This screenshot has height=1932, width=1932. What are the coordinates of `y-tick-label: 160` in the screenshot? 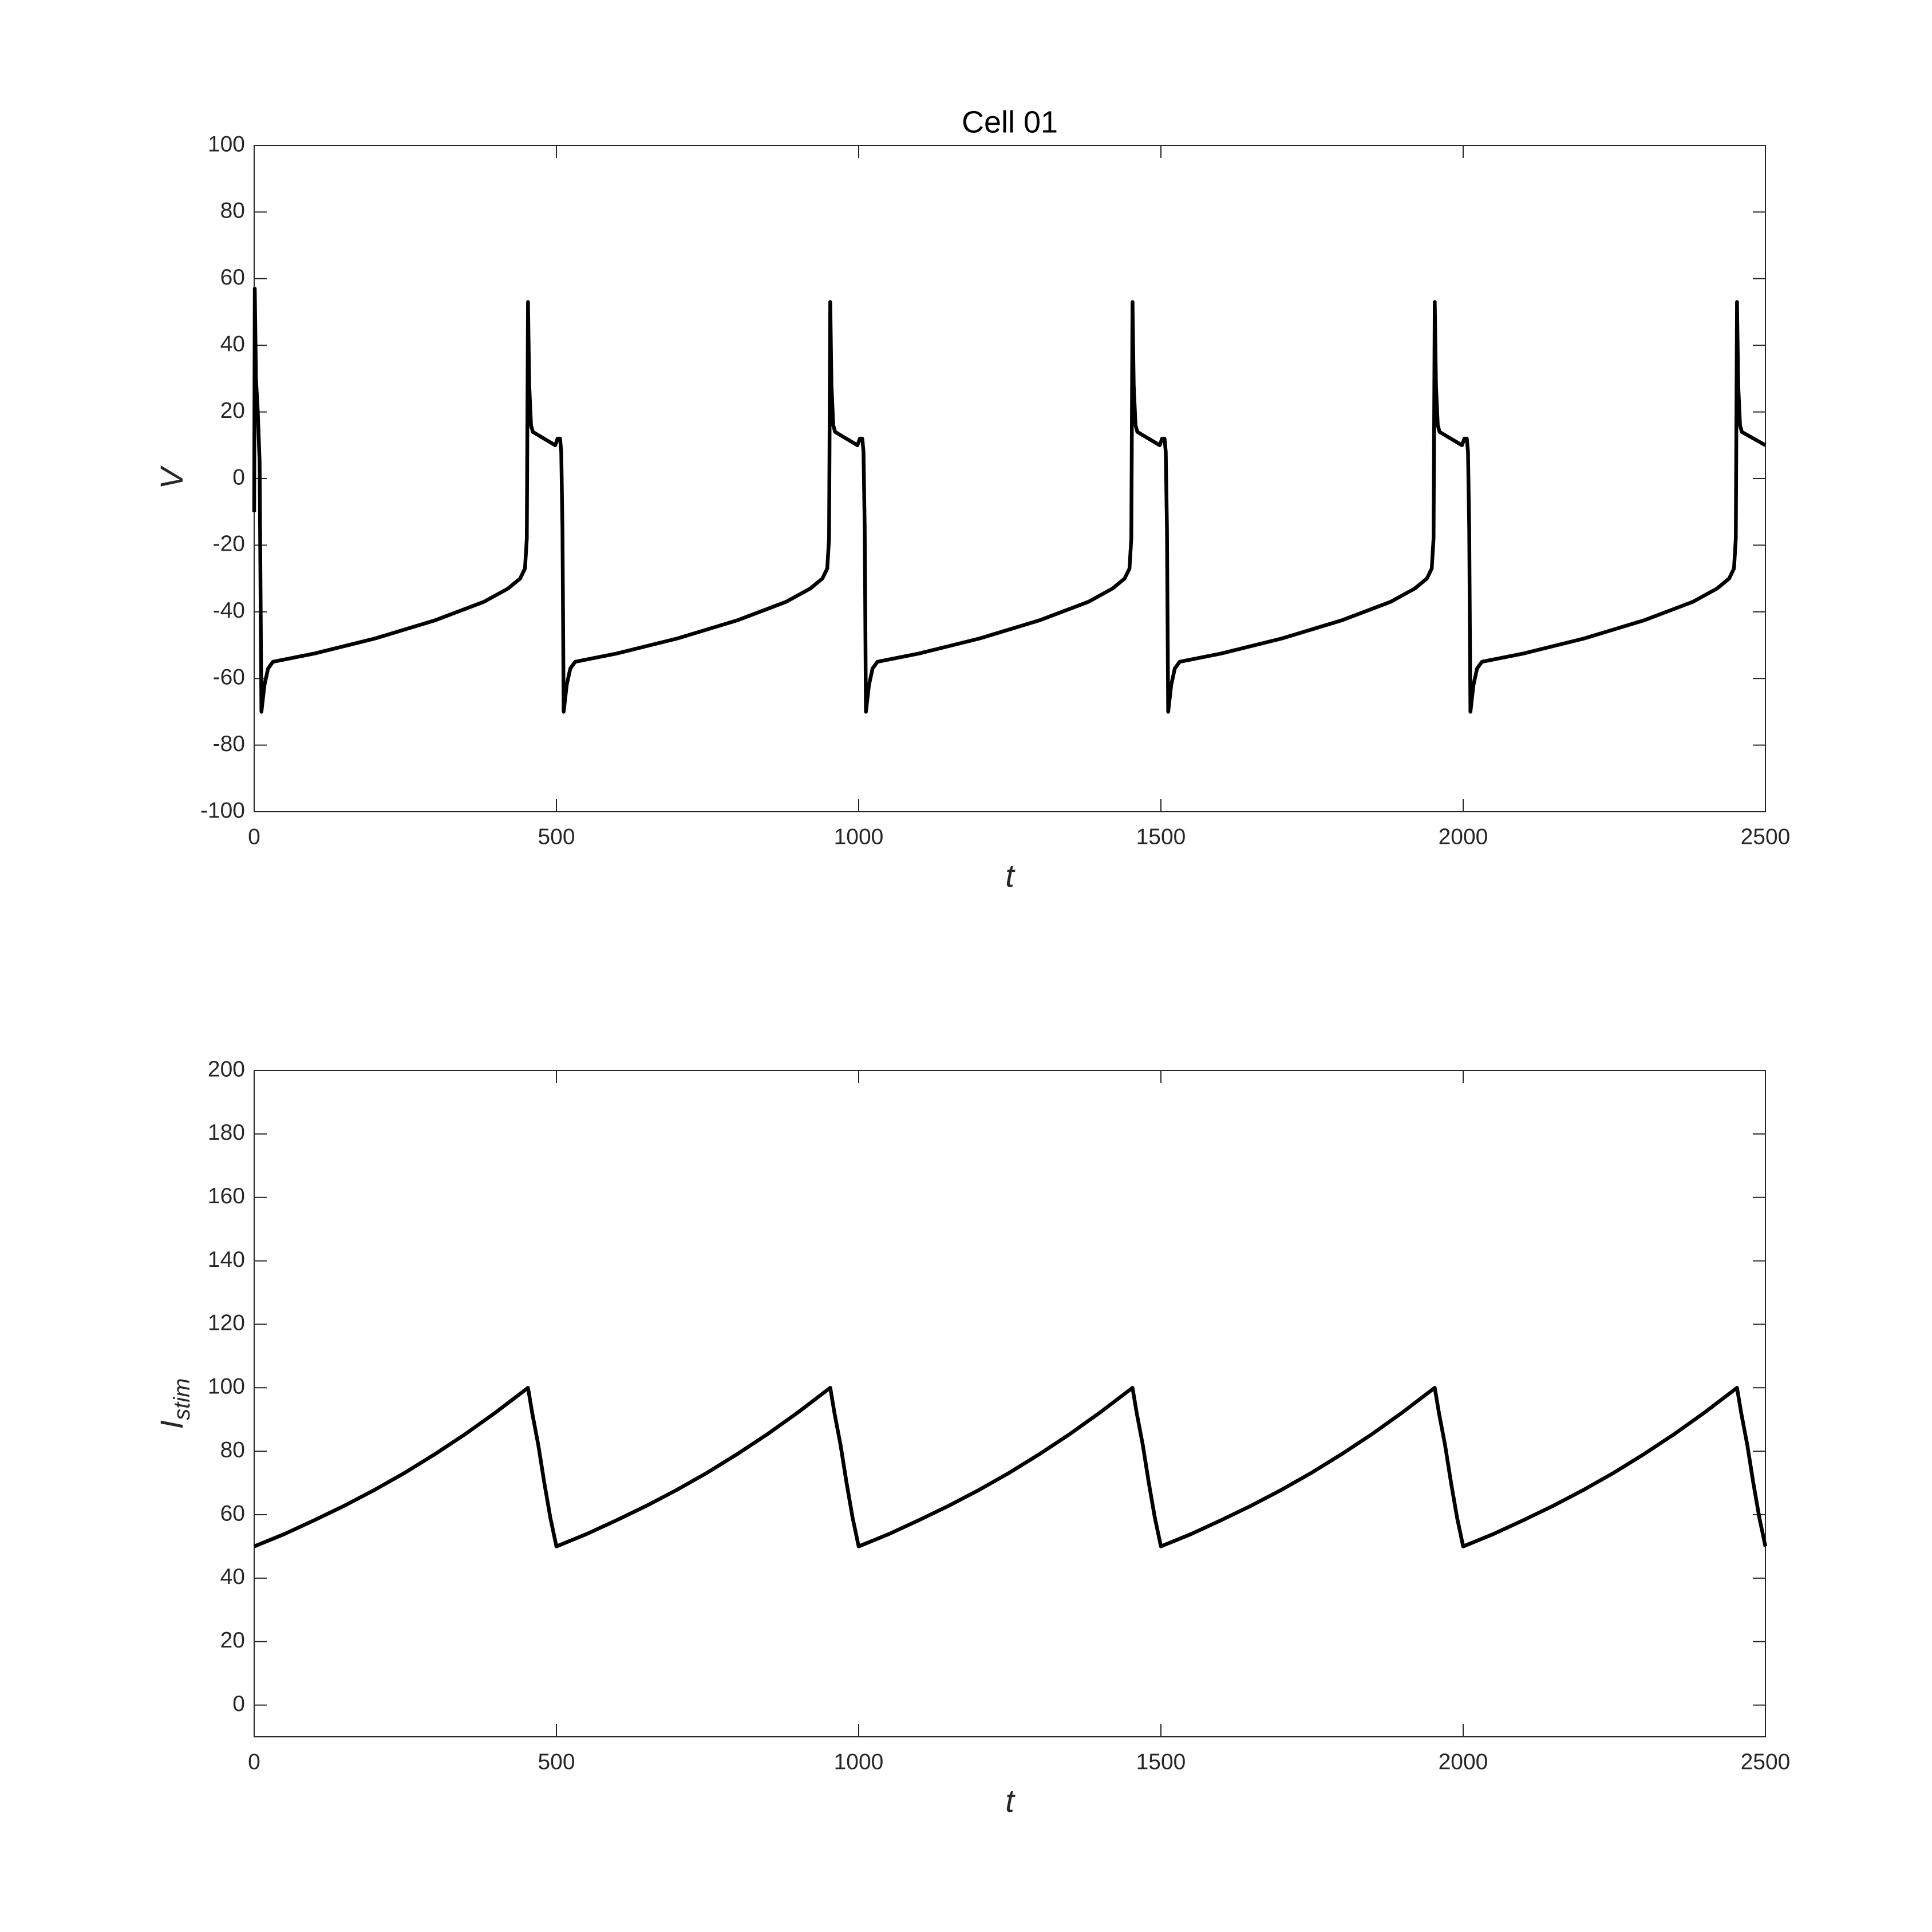 It's located at (226, 1196).